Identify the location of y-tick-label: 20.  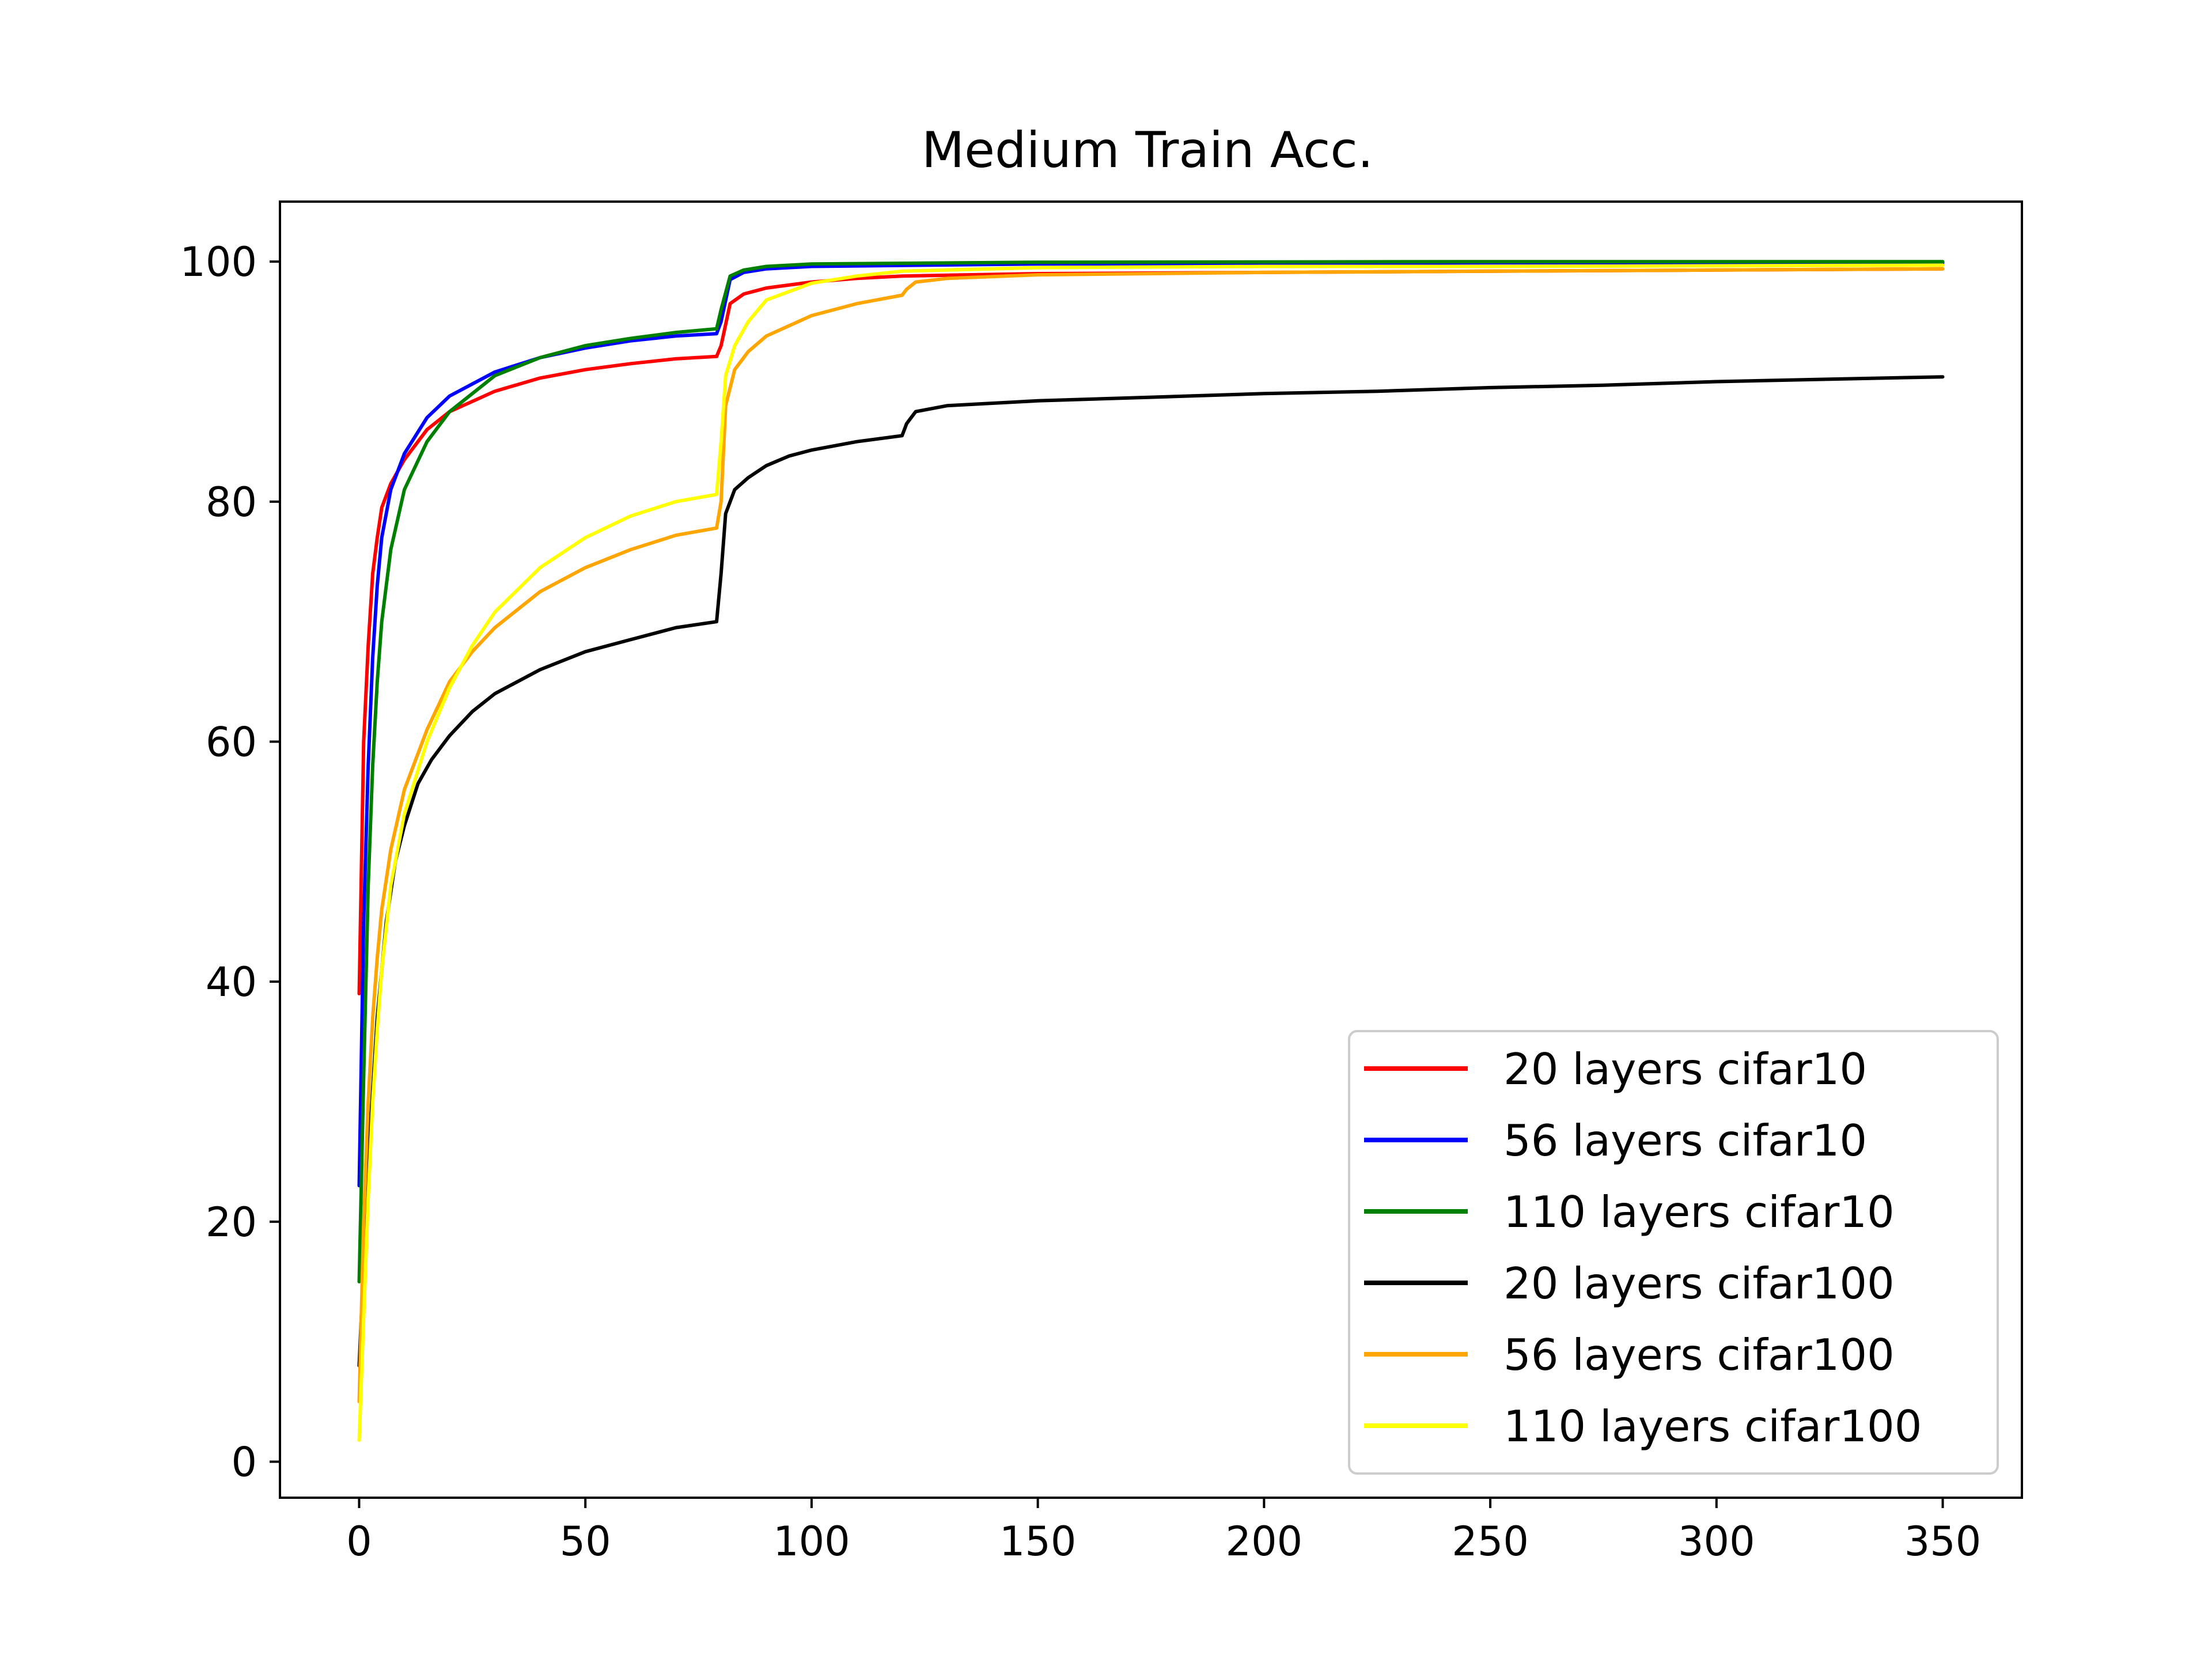
(231, 1222).